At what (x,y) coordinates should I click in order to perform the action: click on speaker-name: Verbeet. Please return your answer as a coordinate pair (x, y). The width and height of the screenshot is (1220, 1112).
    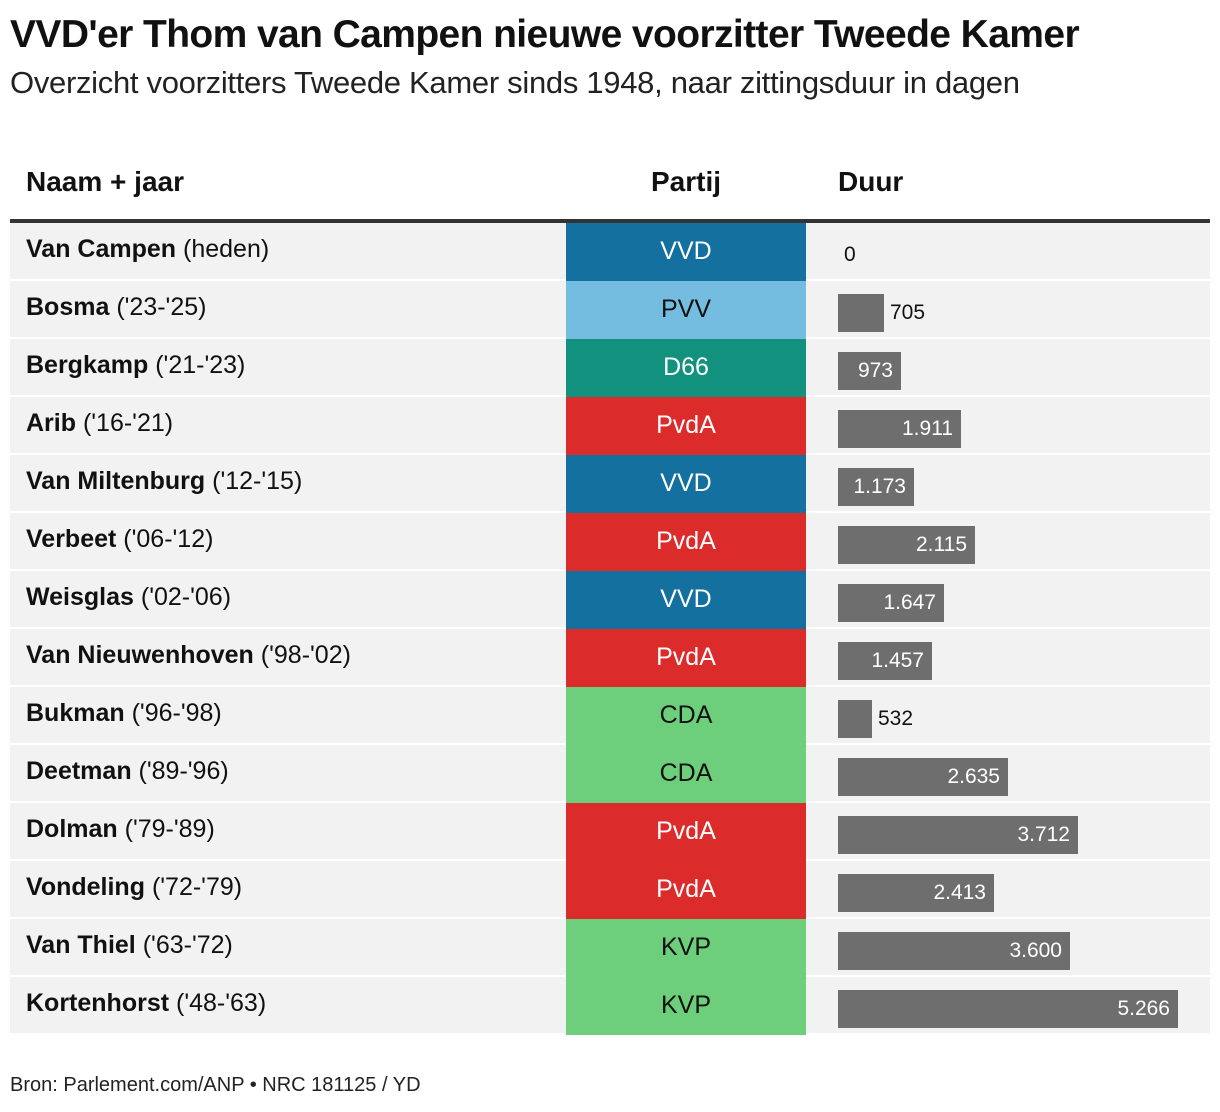
    Looking at the image, I should click on (71, 539).